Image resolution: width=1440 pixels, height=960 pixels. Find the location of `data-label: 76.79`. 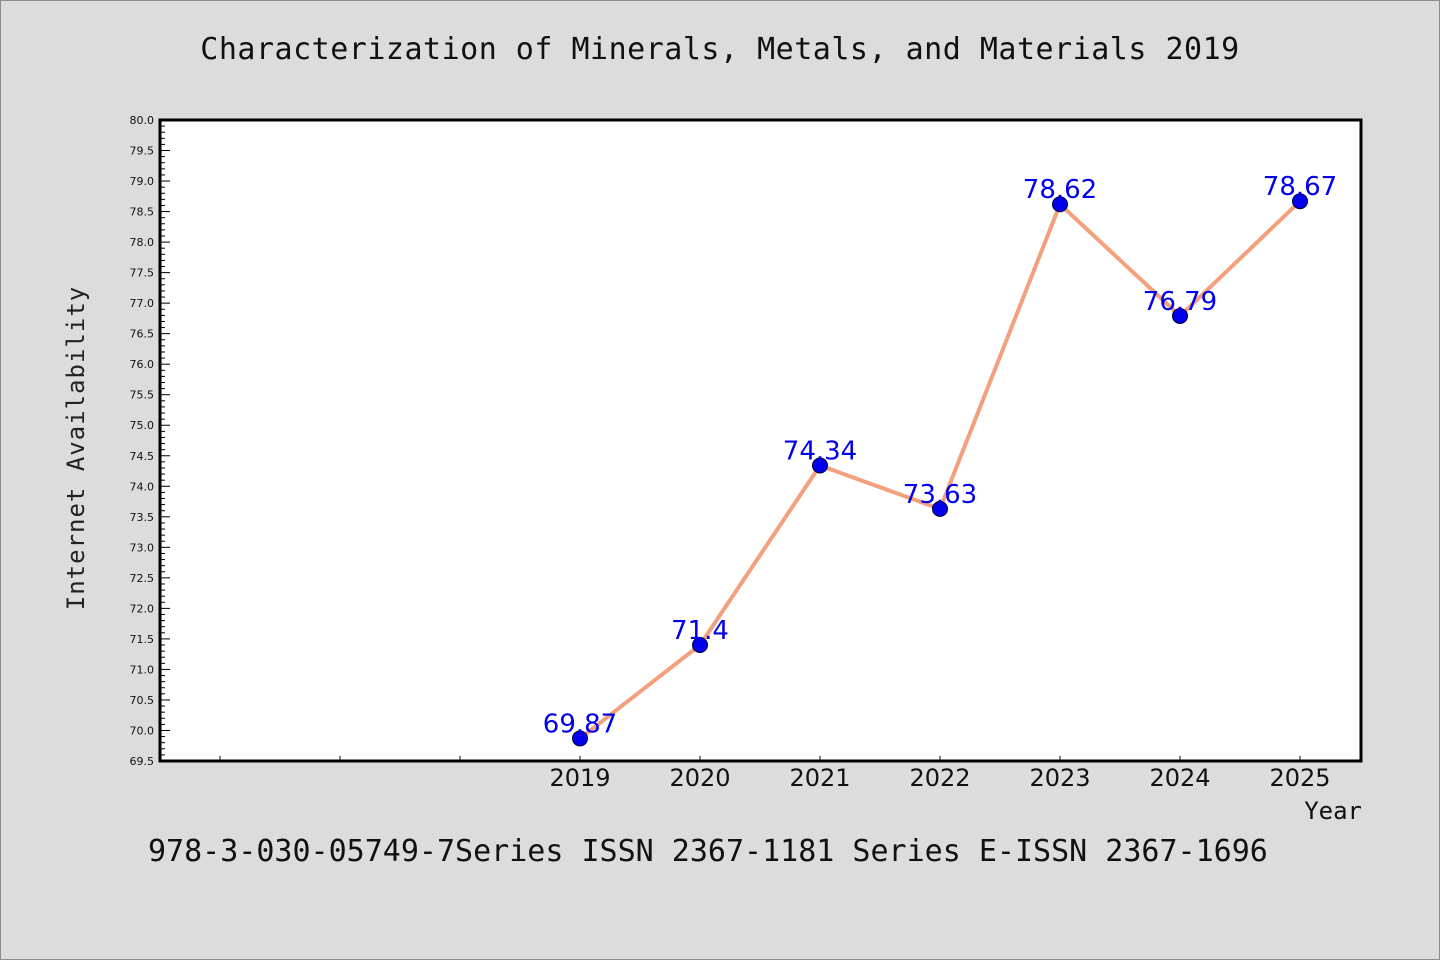

data-label: 76.79 is located at coordinates (1180, 302).